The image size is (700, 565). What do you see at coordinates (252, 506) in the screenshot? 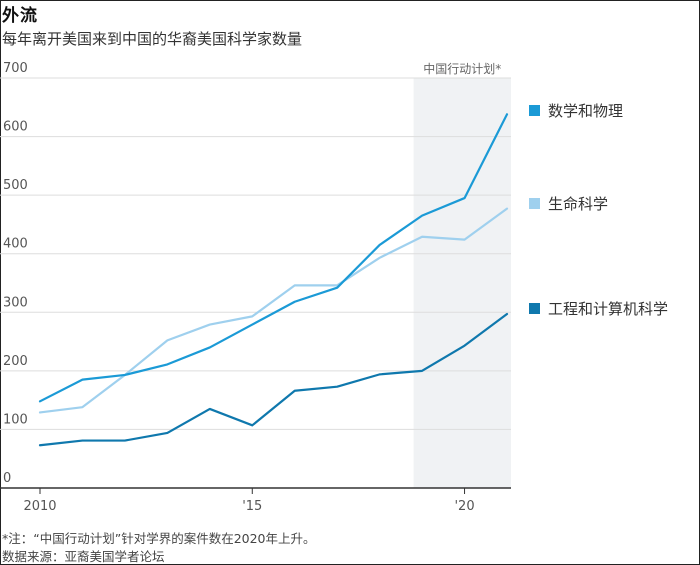
I see `x-tick-label: '15` at bounding box center [252, 506].